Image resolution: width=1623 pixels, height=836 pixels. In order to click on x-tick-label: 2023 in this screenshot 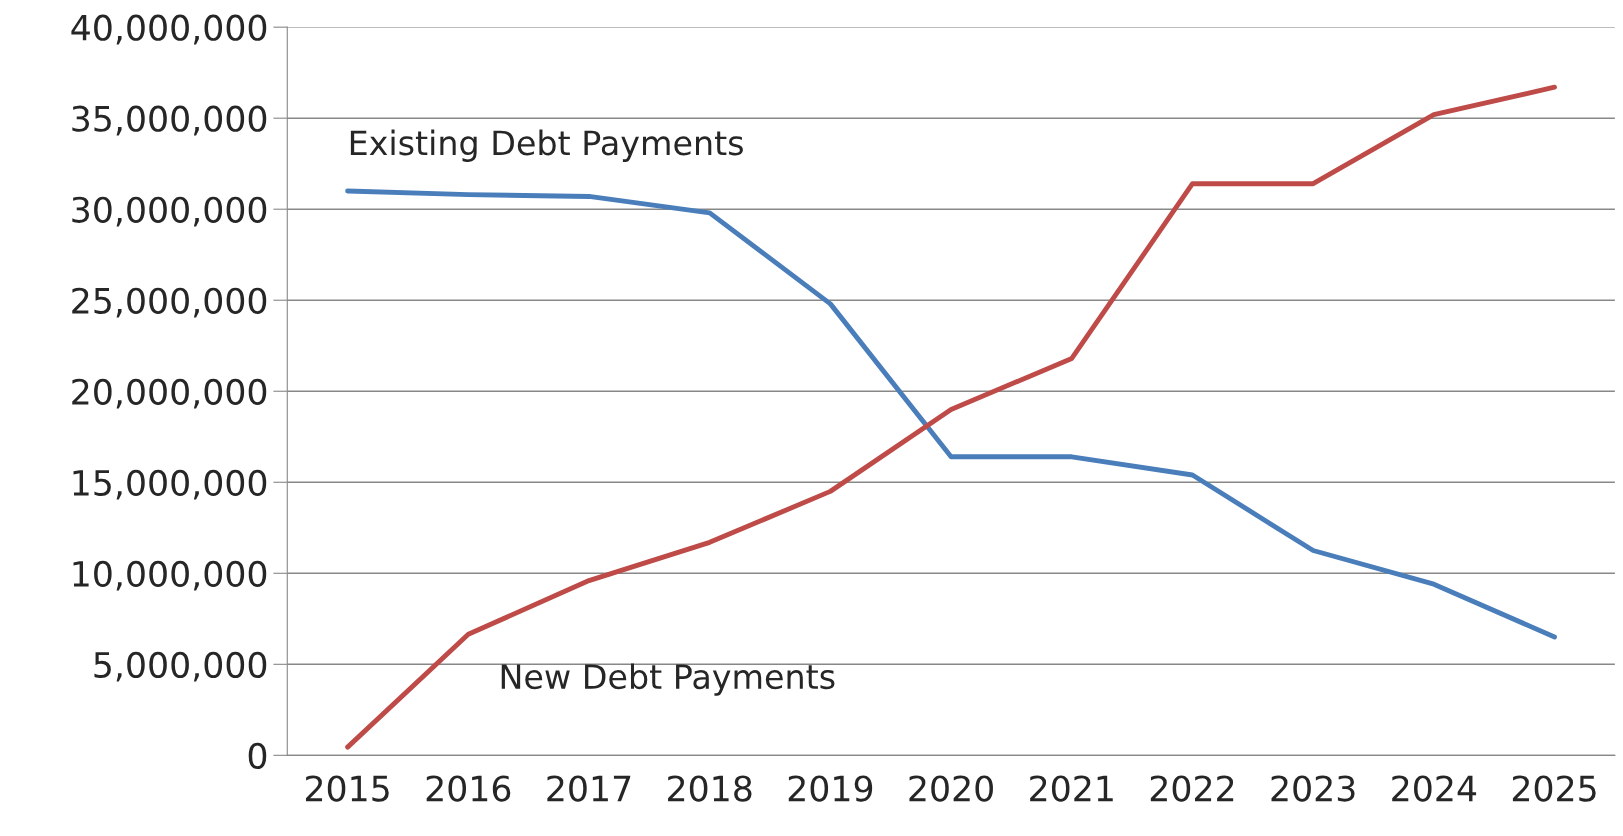, I will do `click(1313, 788)`.